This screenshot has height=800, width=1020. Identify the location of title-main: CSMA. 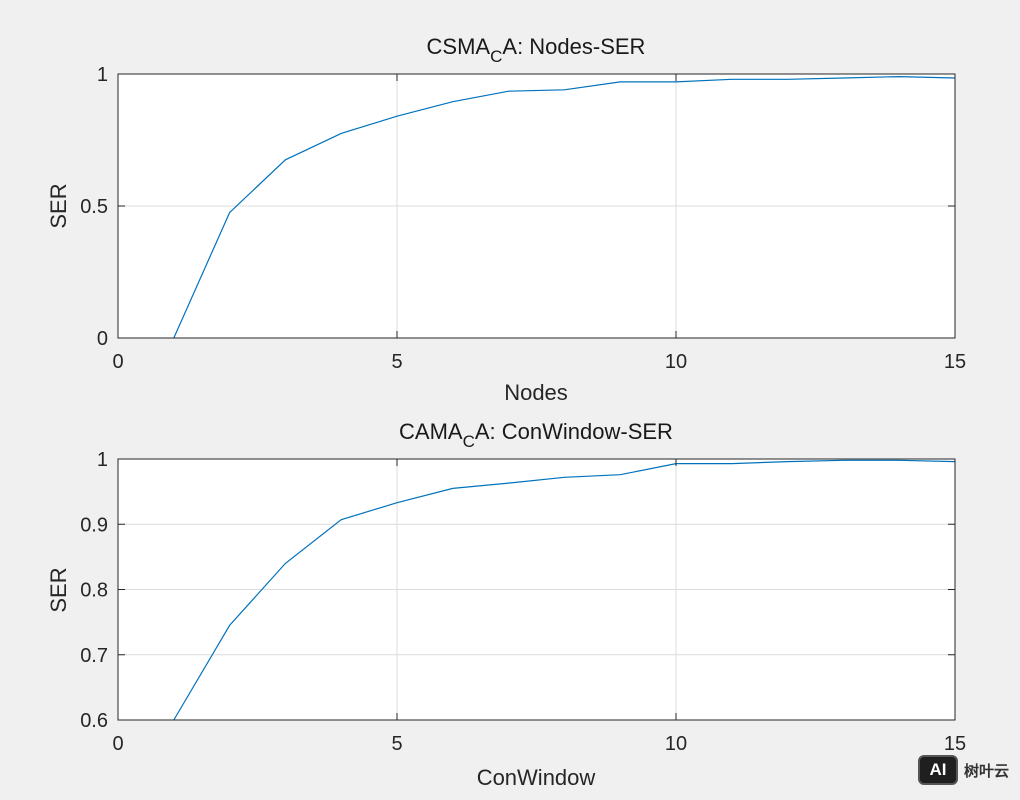
(459, 46).